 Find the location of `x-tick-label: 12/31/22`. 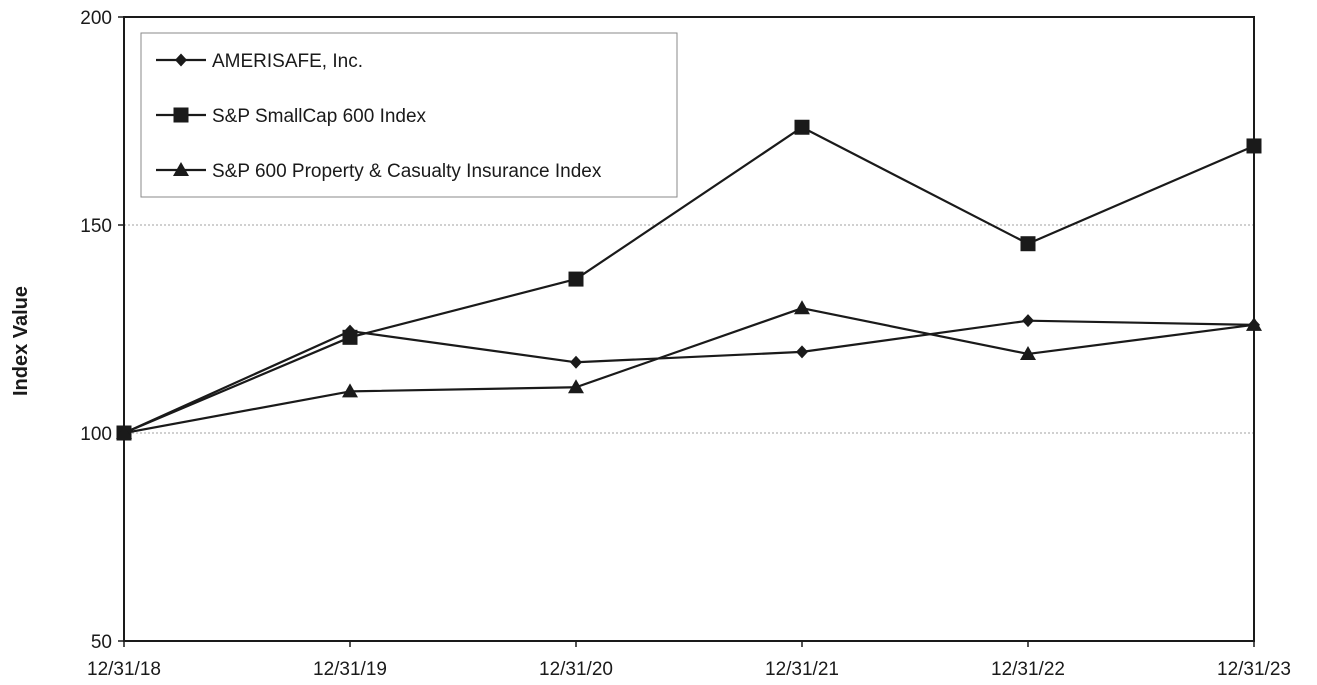

x-tick-label: 12/31/22 is located at coordinates (1028, 669).